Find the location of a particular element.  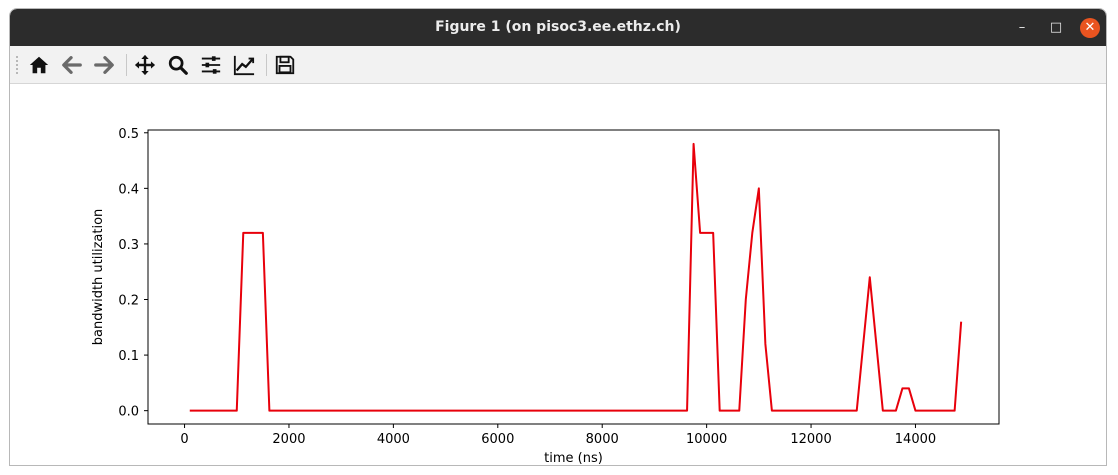

maximize-button: □ is located at coordinates (1056, 27).